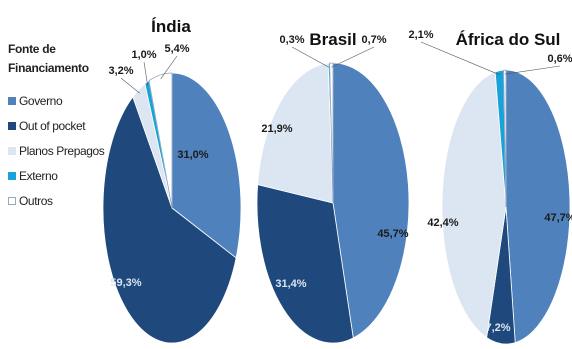 This screenshot has height=349, width=572. What do you see at coordinates (497, 328) in the screenshot?
I see `data-label-fricadosul-out-of-pocket: 7,2%` at bounding box center [497, 328].